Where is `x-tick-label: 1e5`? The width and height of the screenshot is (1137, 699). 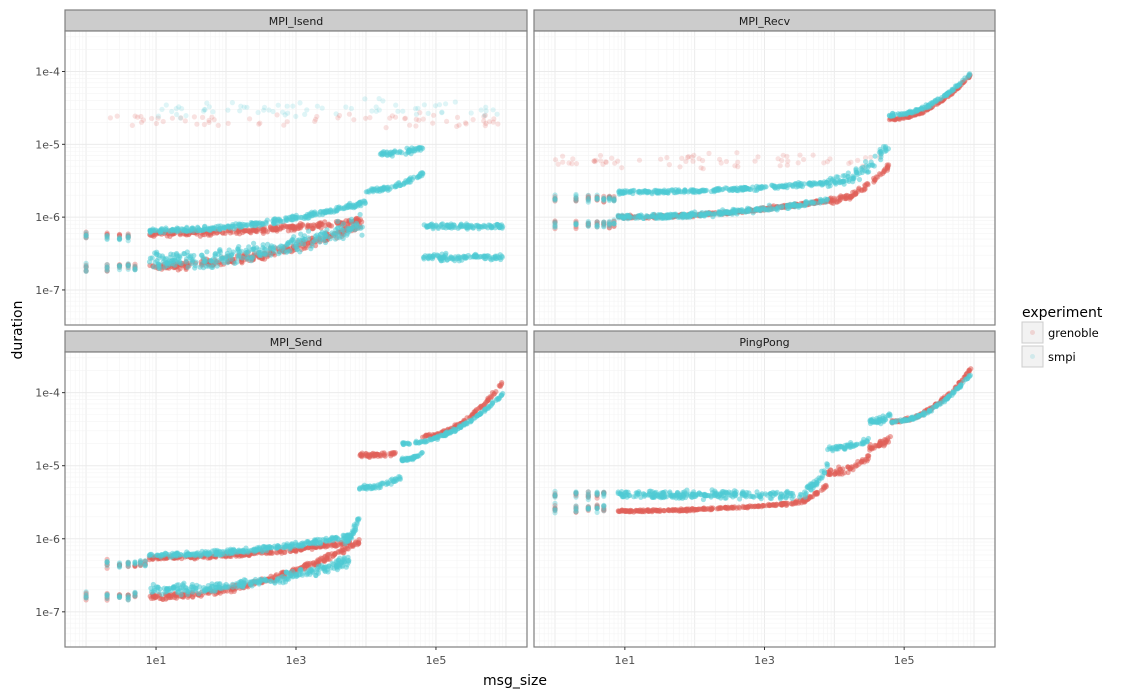
x-tick-label: 1e5 is located at coordinates (436, 660).